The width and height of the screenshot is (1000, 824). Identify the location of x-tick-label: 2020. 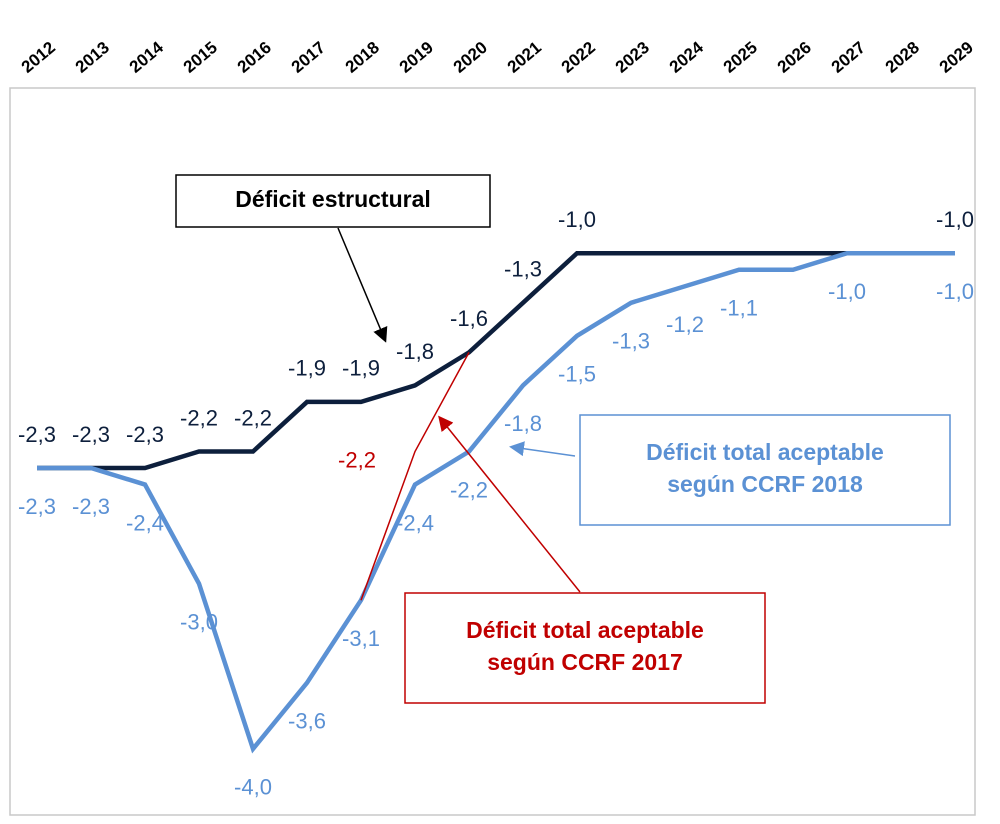
(470, 57).